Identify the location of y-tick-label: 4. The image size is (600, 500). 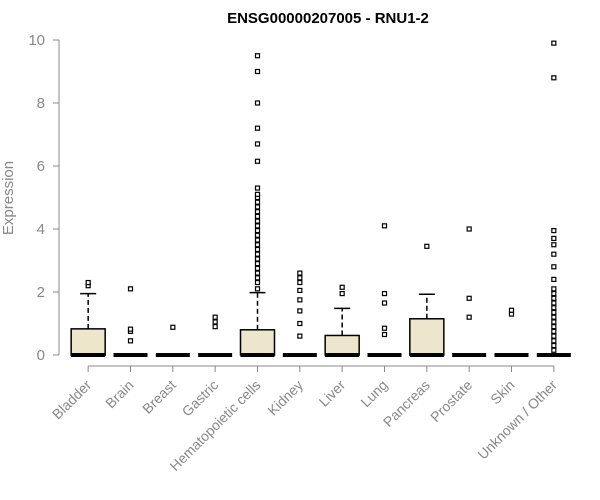
(41, 229).